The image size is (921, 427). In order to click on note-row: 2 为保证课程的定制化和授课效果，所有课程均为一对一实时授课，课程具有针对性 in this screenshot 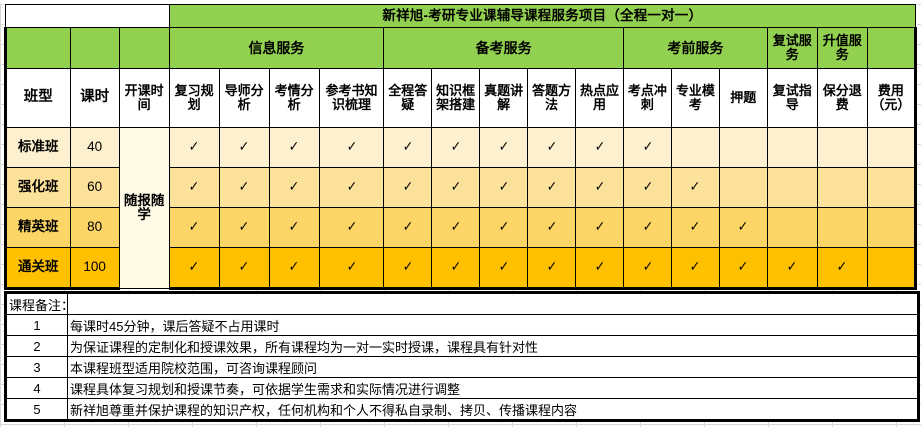, I will do `click(462, 346)`.